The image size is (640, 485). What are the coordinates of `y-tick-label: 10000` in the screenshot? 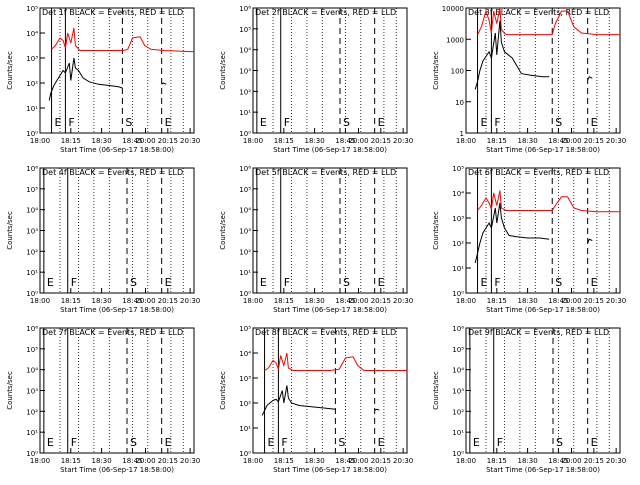 It's located at (453, 9).